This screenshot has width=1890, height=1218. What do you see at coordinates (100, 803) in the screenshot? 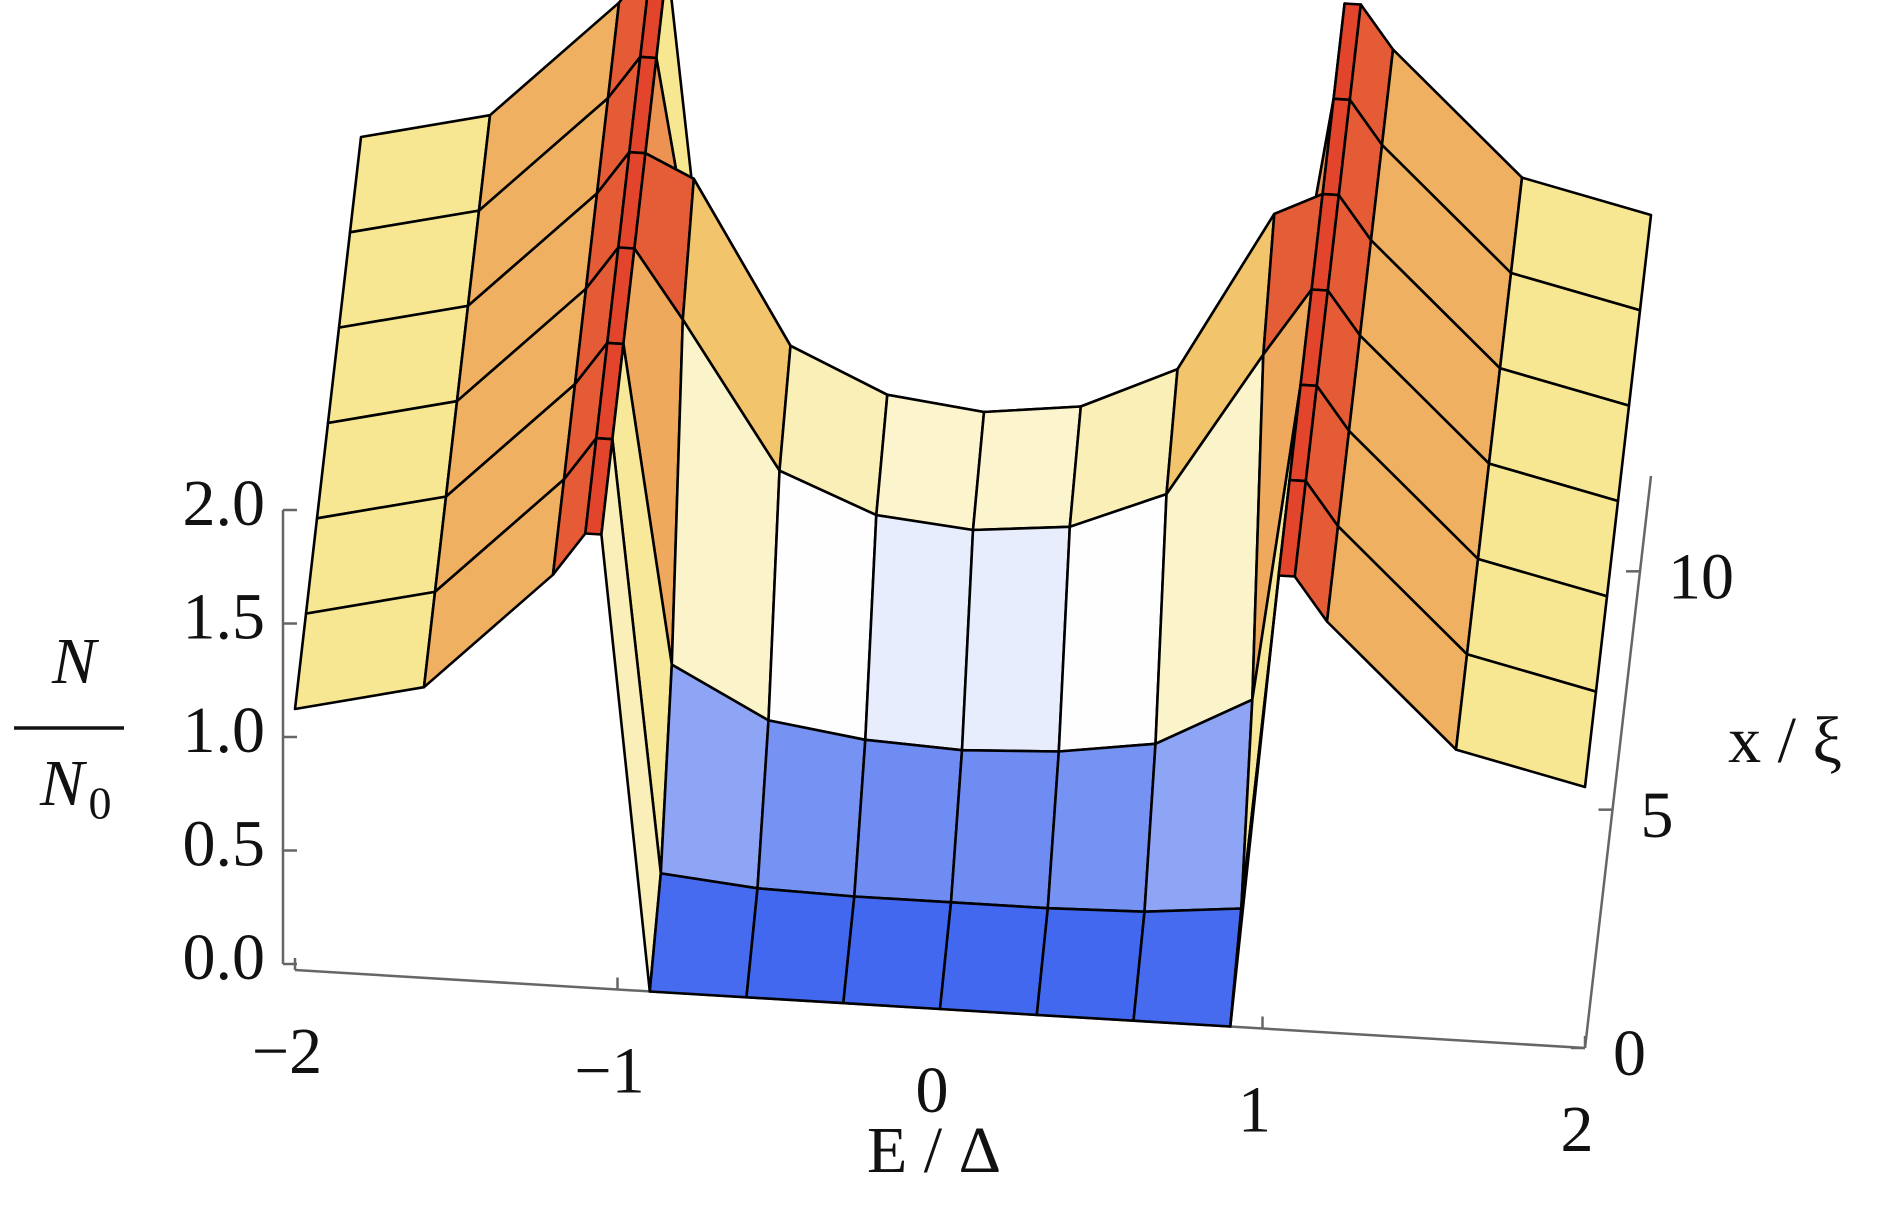
I see `z-label-subscript: 0` at bounding box center [100, 803].